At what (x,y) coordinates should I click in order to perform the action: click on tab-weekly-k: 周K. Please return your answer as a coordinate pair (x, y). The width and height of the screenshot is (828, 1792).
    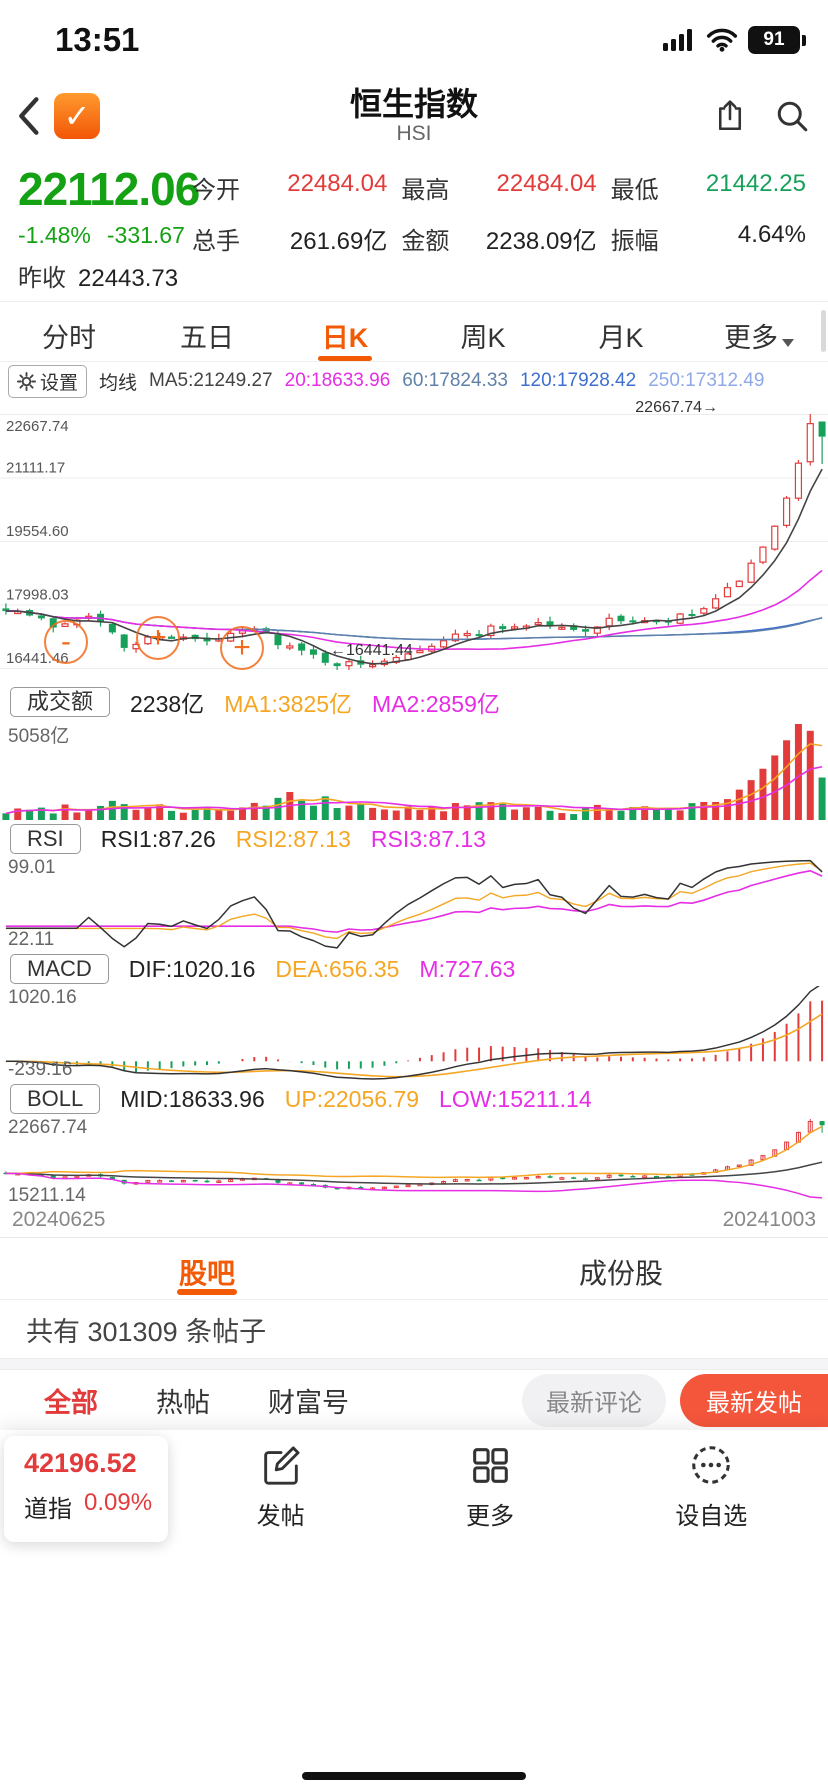
    Looking at the image, I should click on (483, 338).